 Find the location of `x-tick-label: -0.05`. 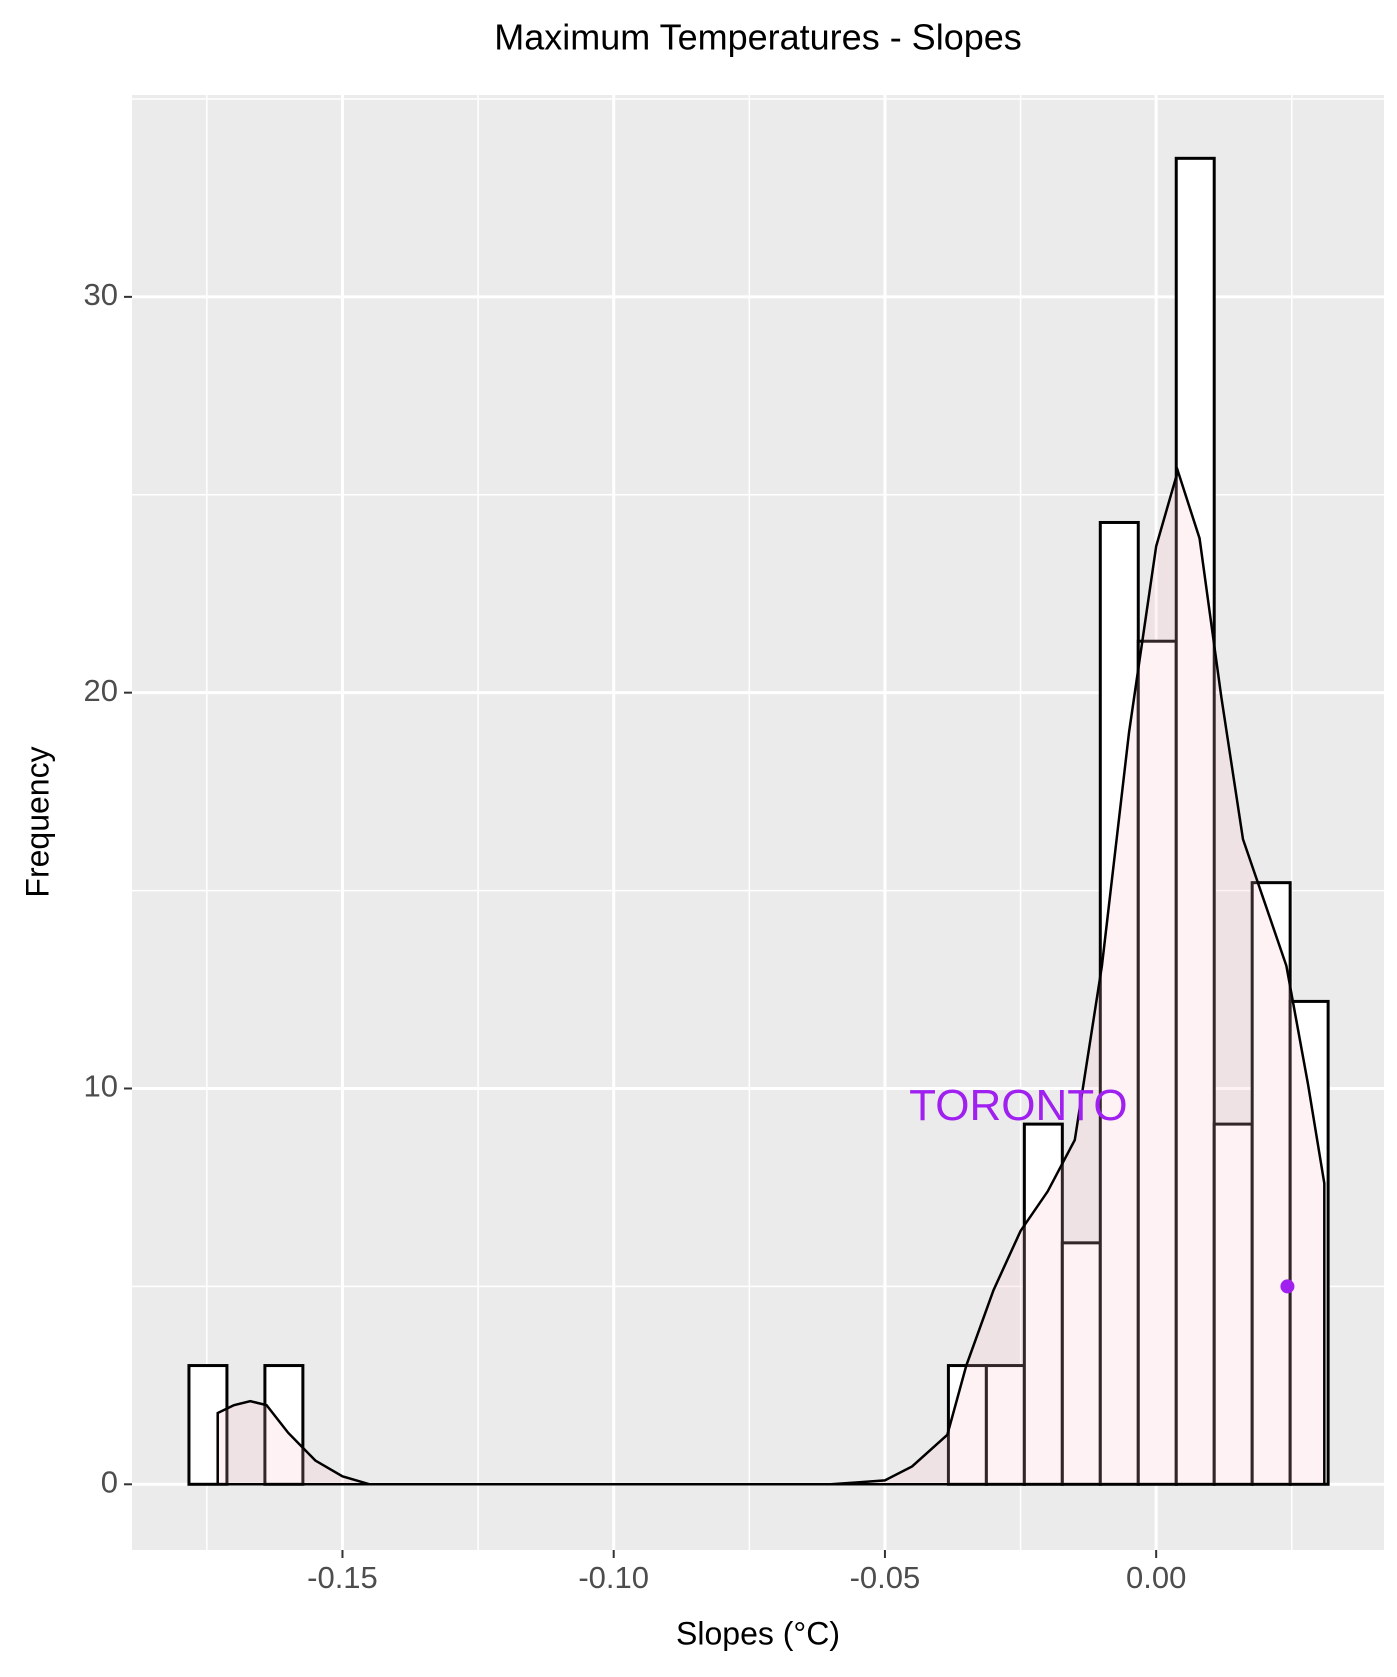

x-tick-label: -0.05 is located at coordinates (885, 1577).